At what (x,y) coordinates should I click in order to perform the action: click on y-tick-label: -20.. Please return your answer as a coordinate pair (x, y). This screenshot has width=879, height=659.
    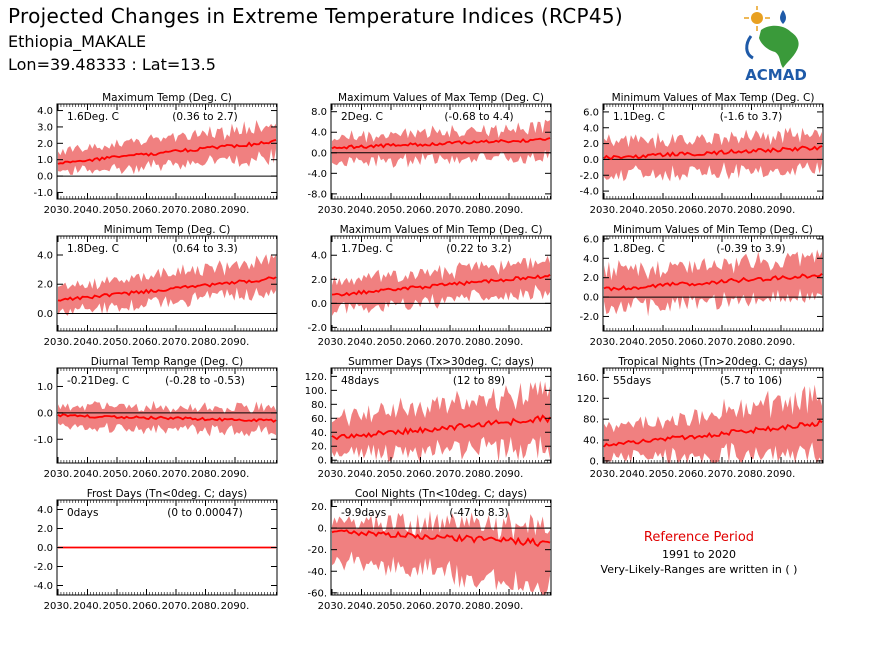
    Looking at the image, I should click on (317, 550).